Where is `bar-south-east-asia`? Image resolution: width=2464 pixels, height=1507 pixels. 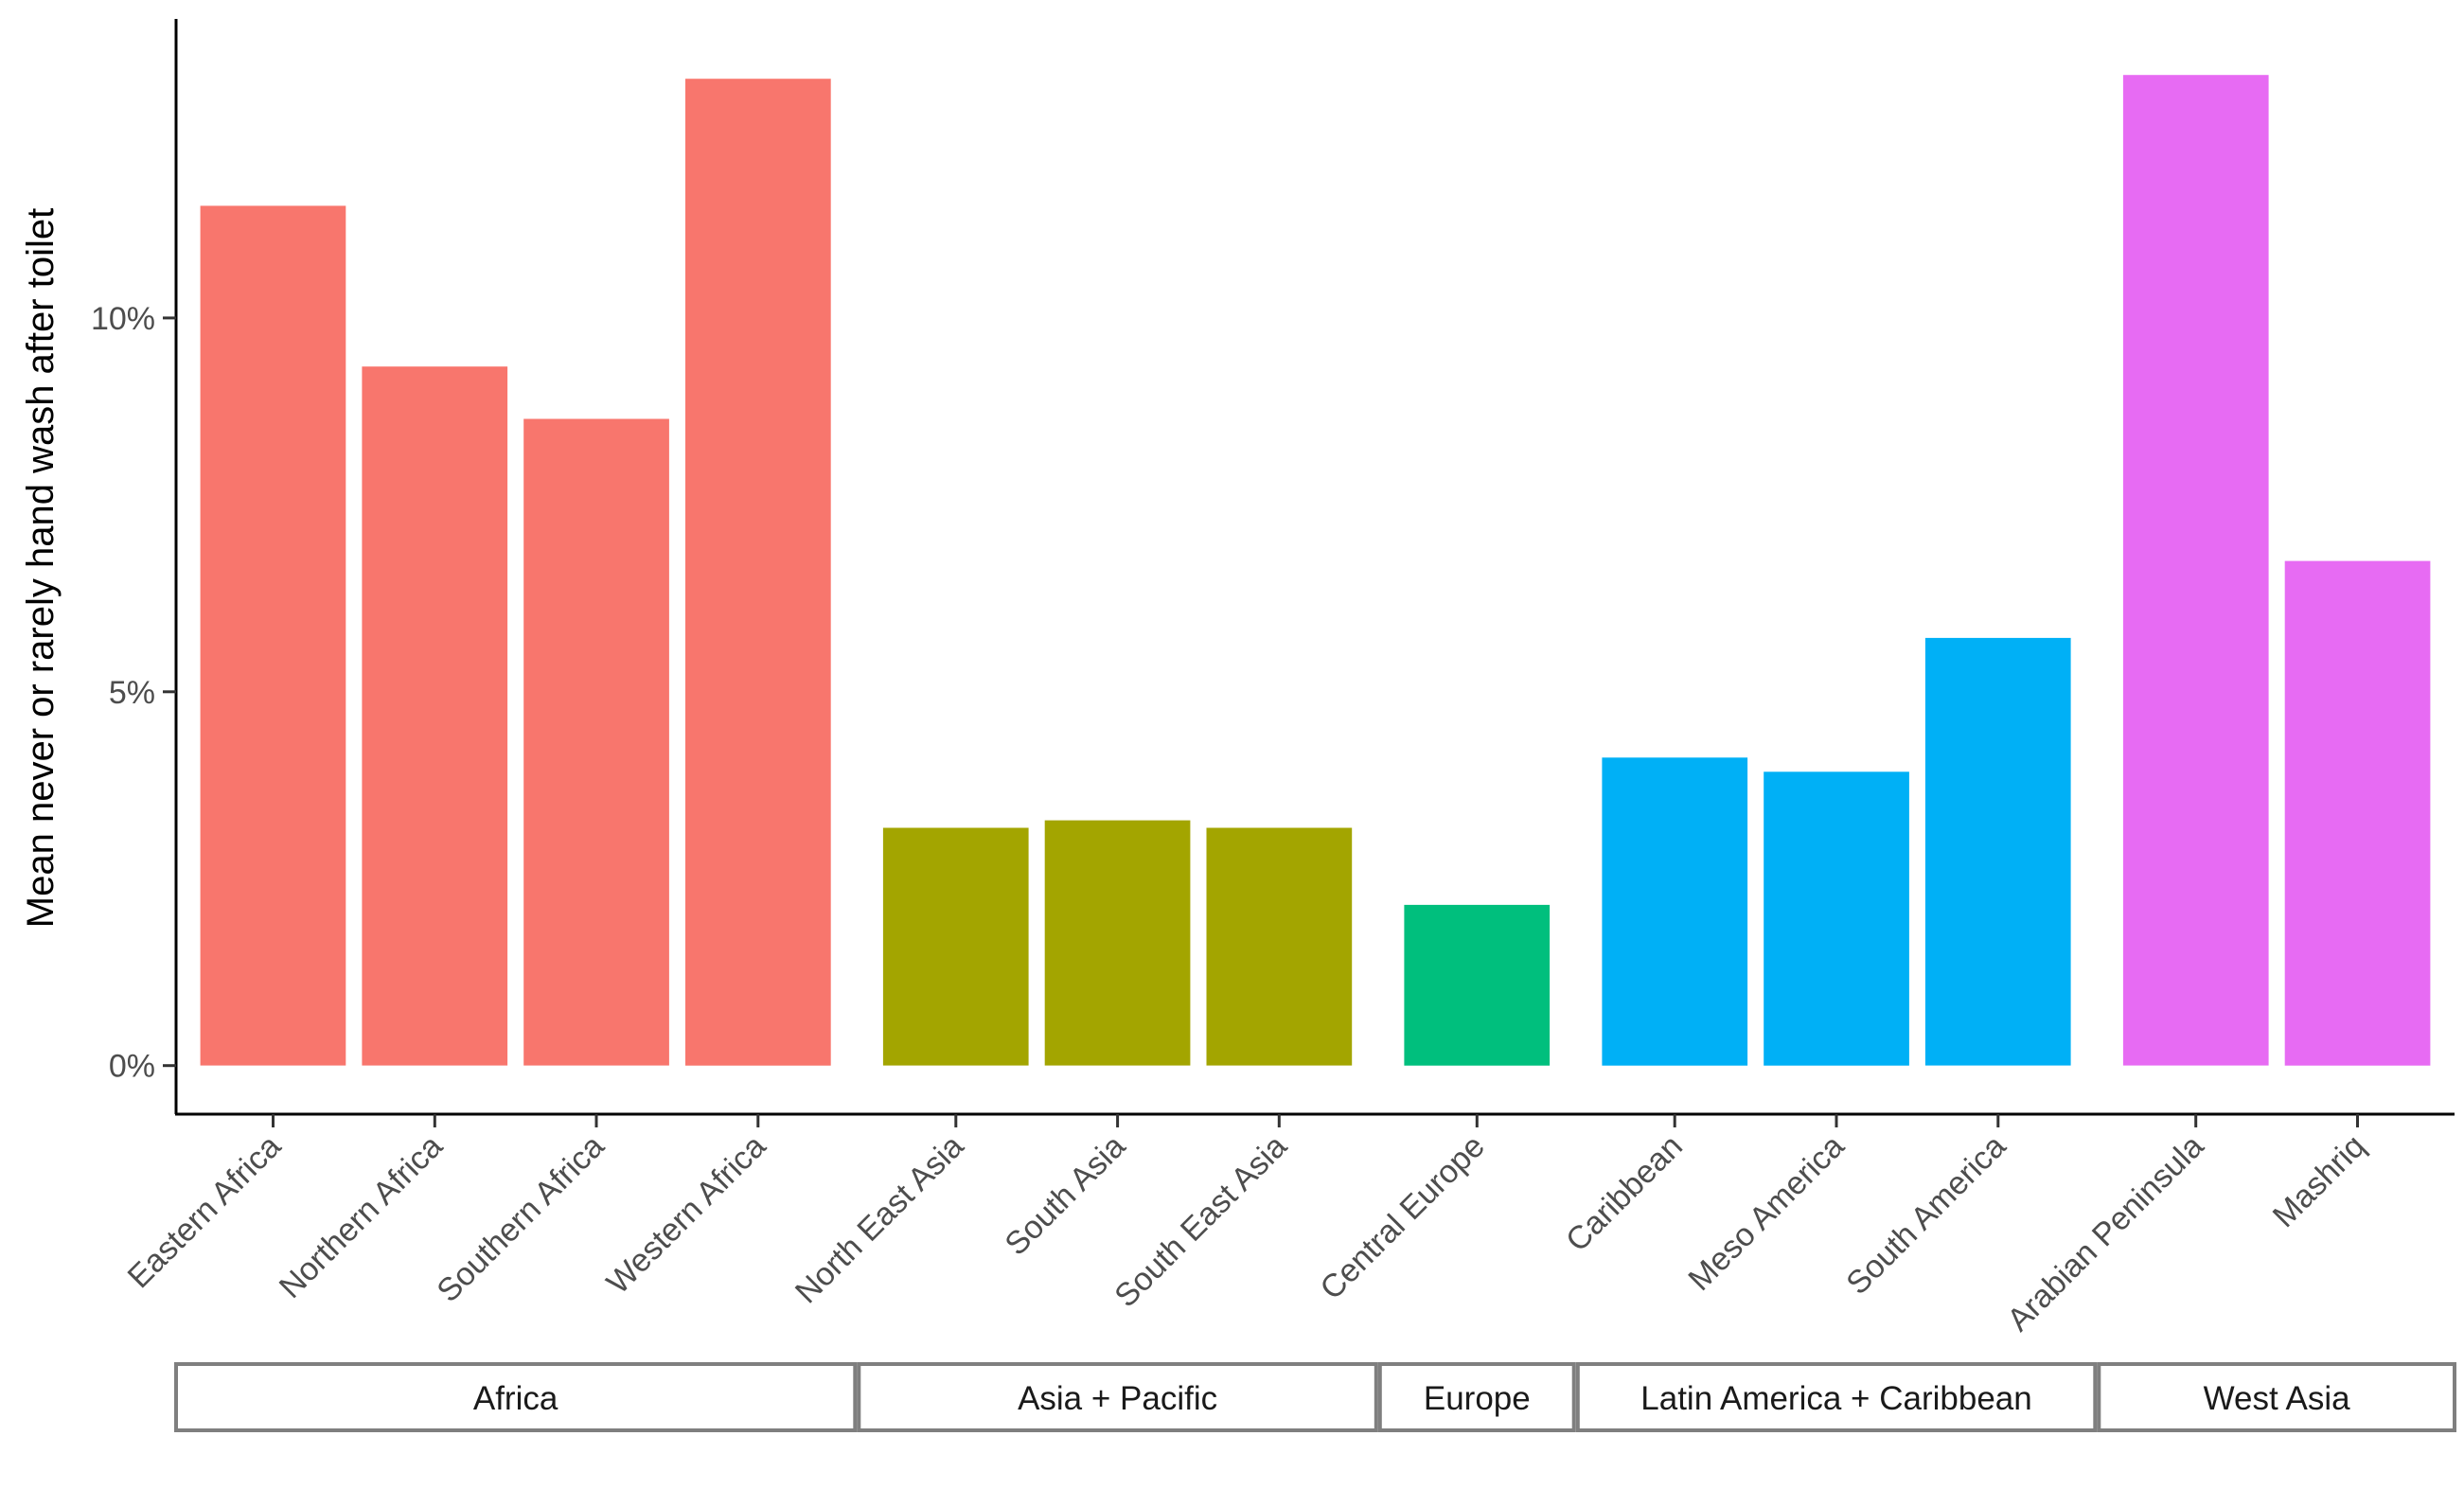
bar-south-east-asia is located at coordinates (1279, 946).